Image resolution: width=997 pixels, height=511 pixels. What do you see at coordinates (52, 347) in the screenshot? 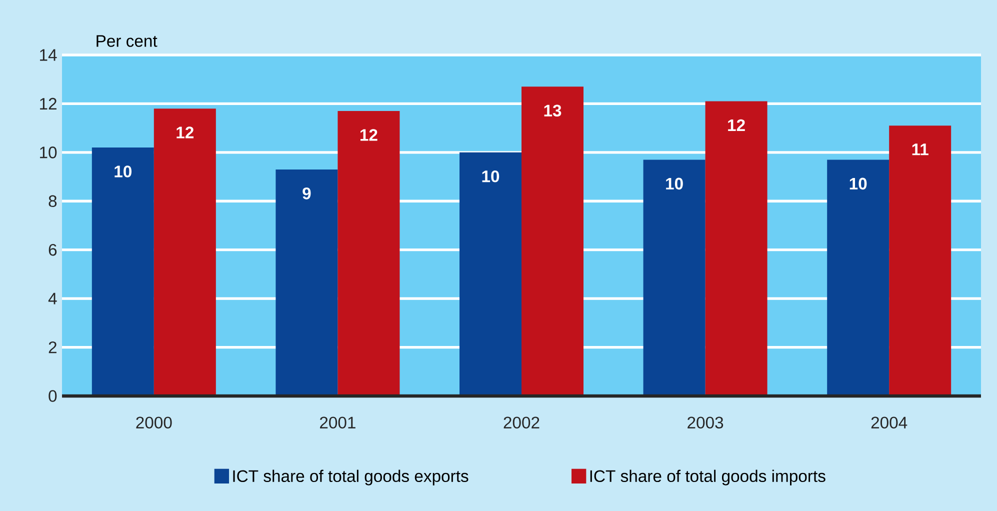
I see `y-tick-label: 2` at bounding box center [52, 347].